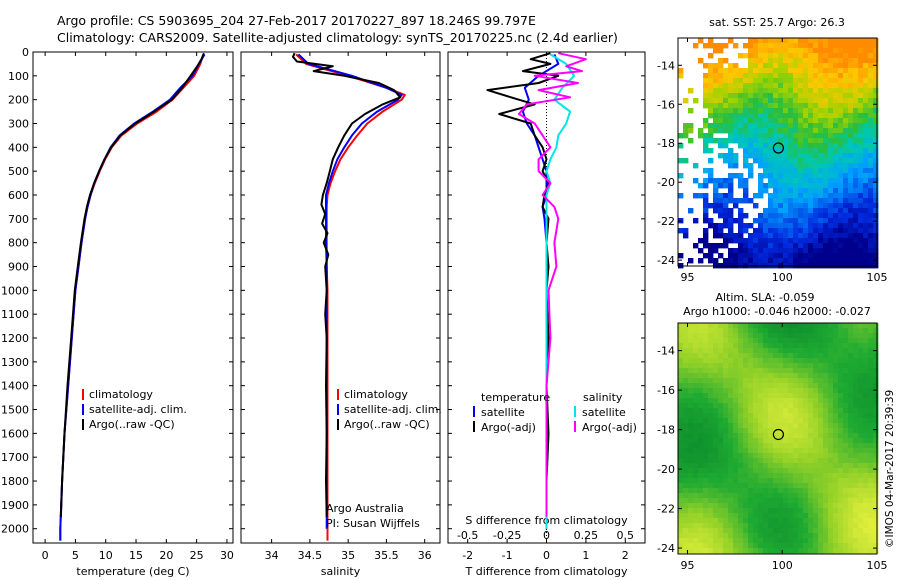 The image size is (900, 580). I want to click on y-tick-label: 500, so click(18, 171).